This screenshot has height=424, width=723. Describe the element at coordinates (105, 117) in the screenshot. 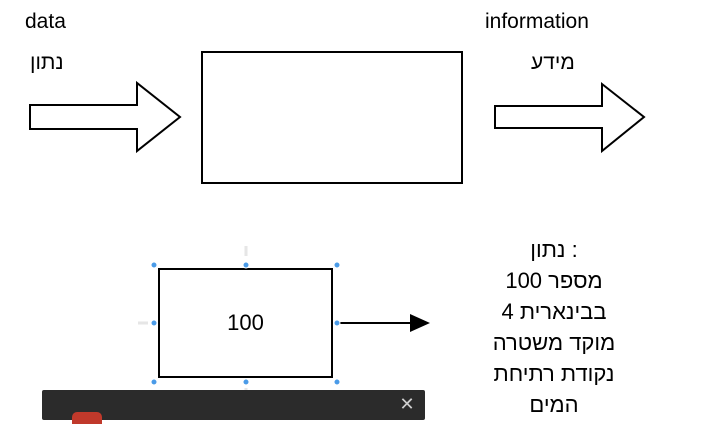

I see `input-arrow` at that location.